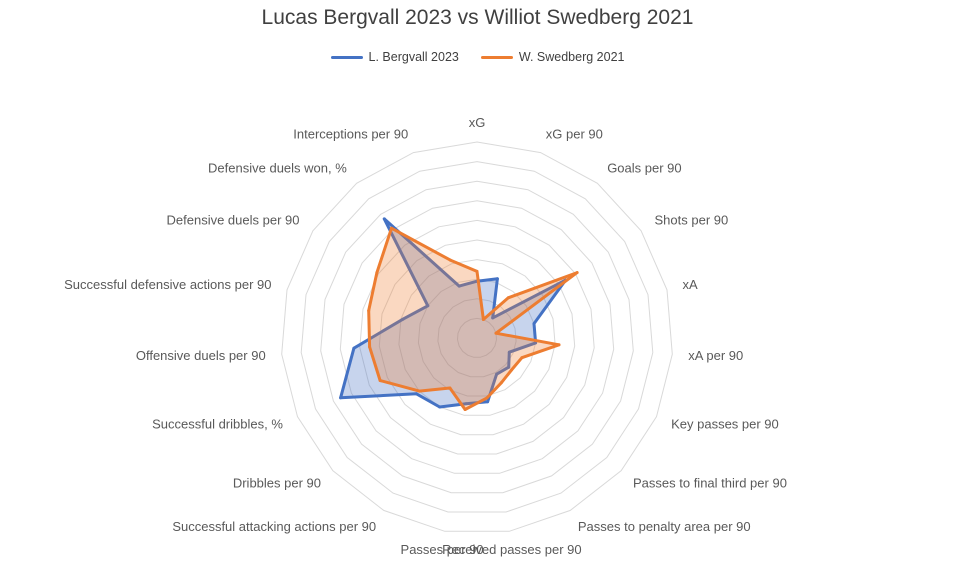  What do you see at coordinates (692, 219) in the screenshot?
I see `category-label: Shots per 90` at bounding box center [692, 219].